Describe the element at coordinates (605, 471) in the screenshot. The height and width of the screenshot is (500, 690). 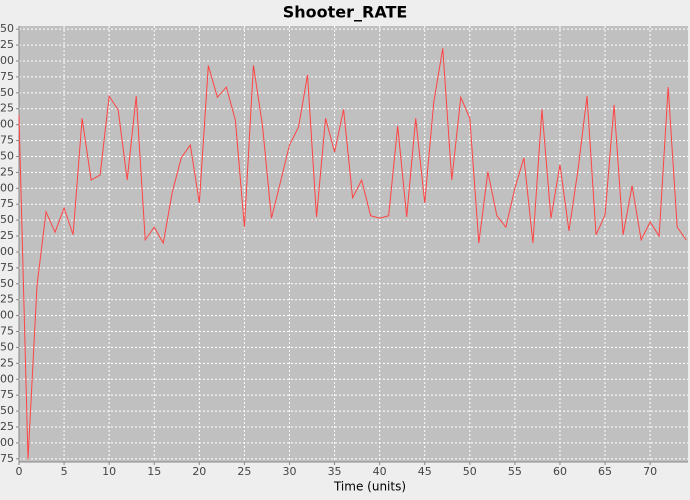
I see `x-tick-label: 65` at that location.